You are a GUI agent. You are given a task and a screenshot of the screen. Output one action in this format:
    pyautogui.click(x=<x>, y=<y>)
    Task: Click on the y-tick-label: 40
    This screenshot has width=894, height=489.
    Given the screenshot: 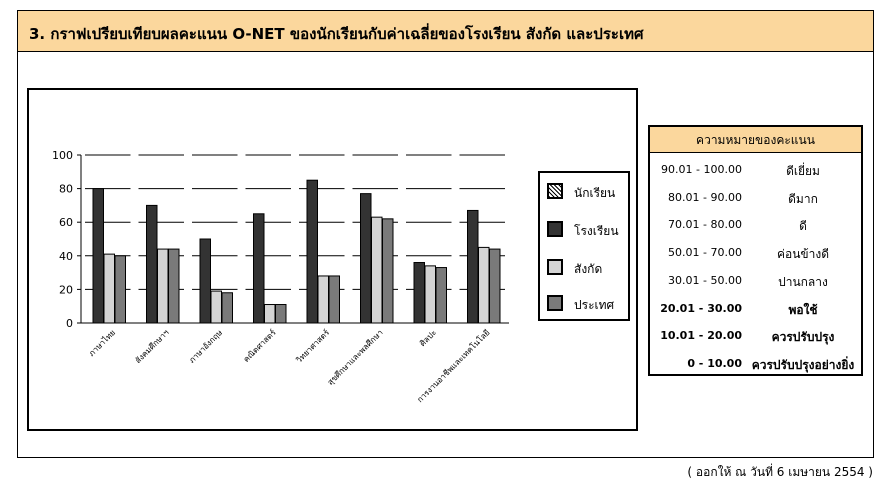 What is the action you would take?
    pyautogui.click(x=66, y=256)
    